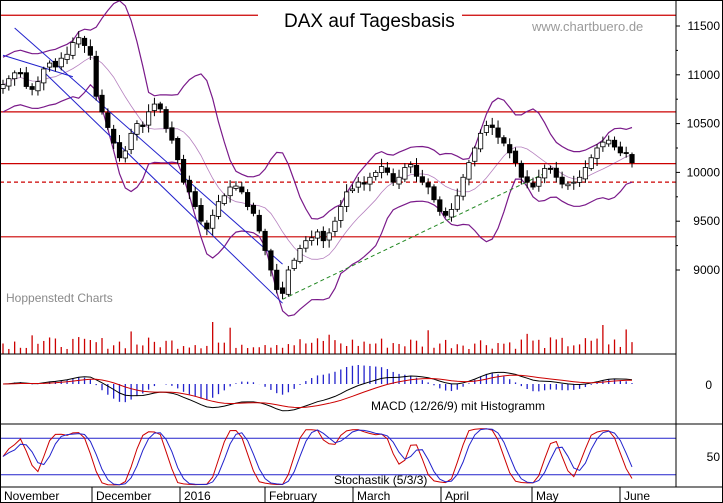 This screenshot has width=723, height=503. I want to click on x-month-label: May, so click(547, 496).